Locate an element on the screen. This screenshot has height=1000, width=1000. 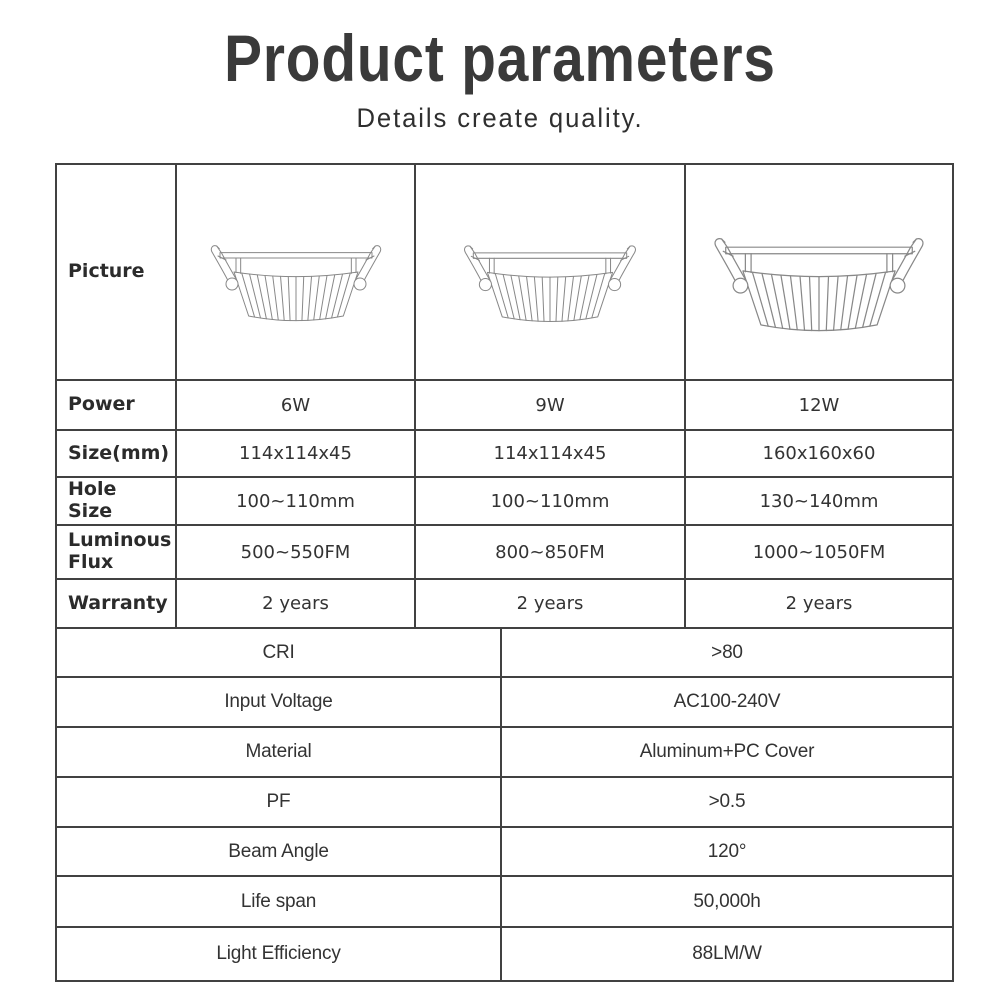
spec-value-hole-12w: 130~140mm is located at coordinates (819, 502).